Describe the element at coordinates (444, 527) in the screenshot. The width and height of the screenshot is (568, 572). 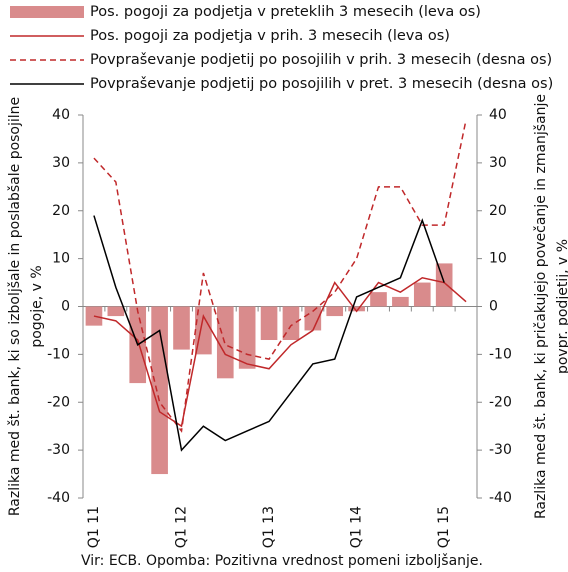
I see `x-tick-label: Q1 15` at that location.